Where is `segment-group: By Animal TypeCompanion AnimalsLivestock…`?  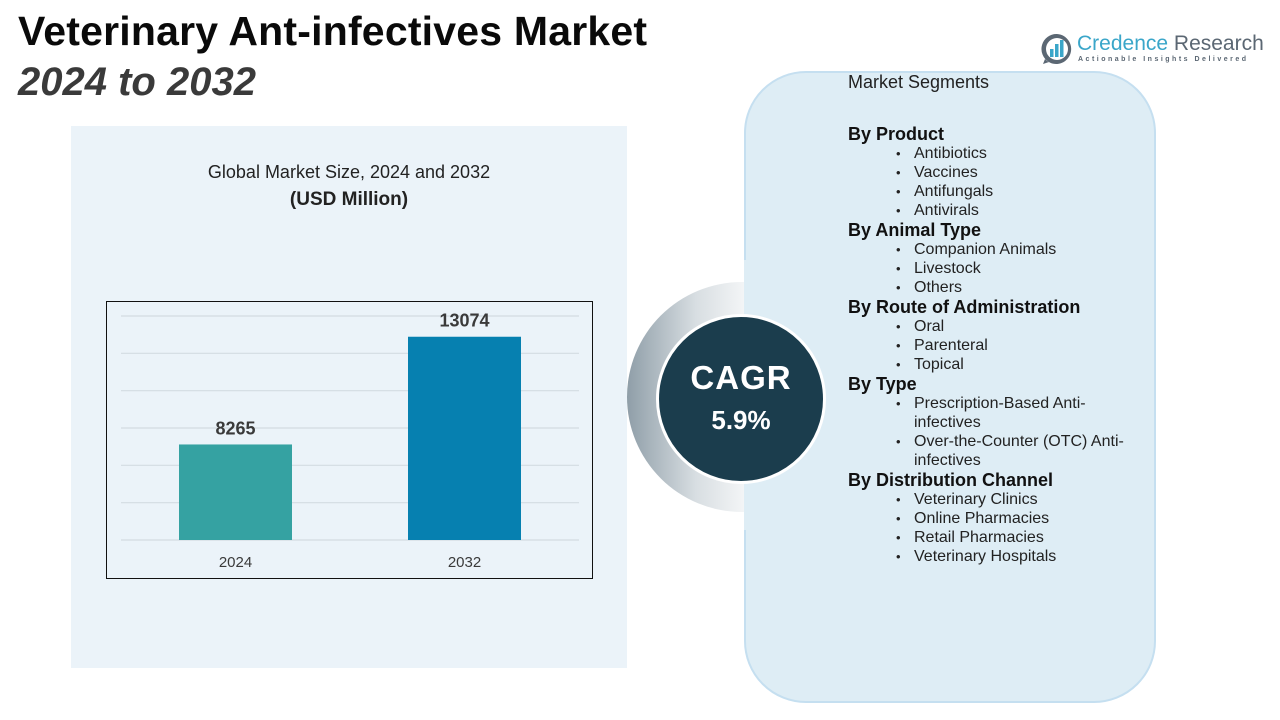
segment-group: By Animal TypeCompanion AnimalsLivestock… is located at coordinates (998, 258).